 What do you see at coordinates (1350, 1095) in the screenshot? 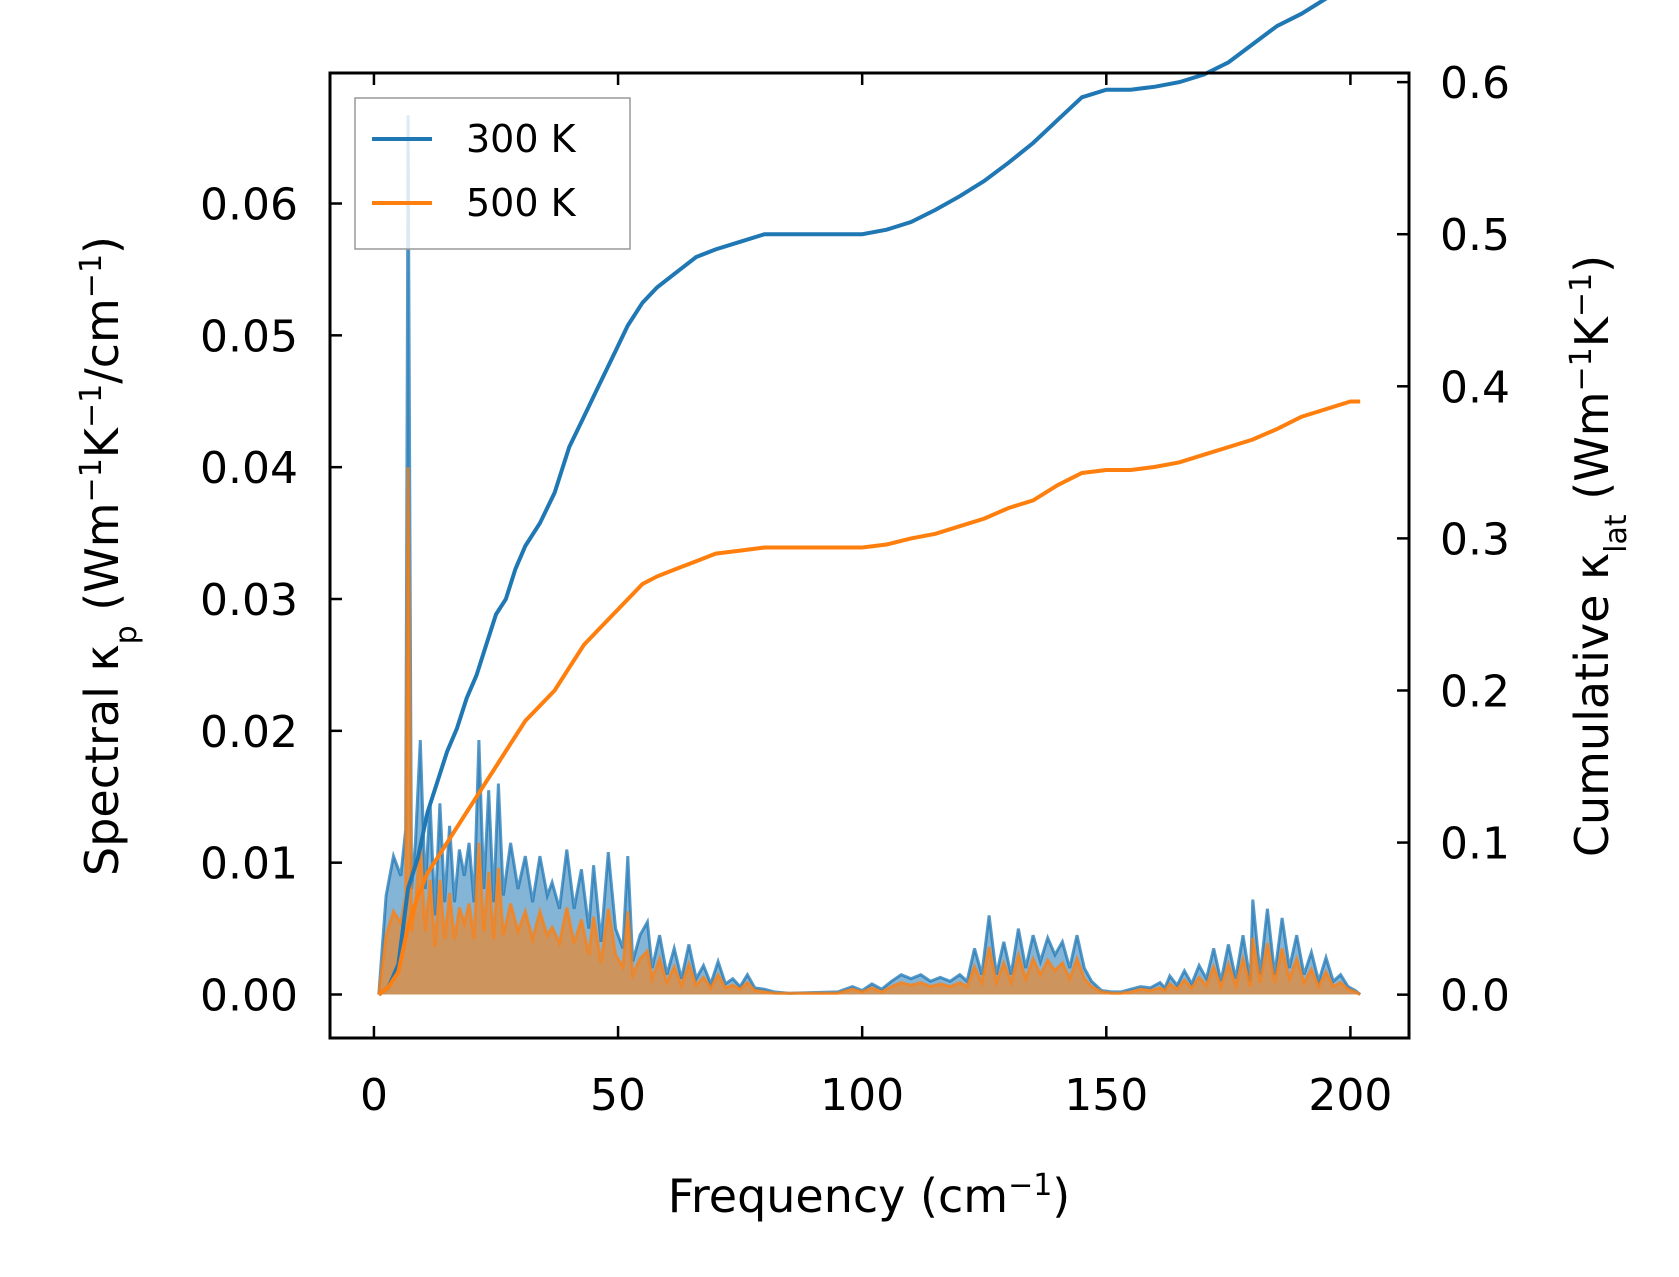
I see `x-tick-label: 200` at bounding box center [1350, 1095].